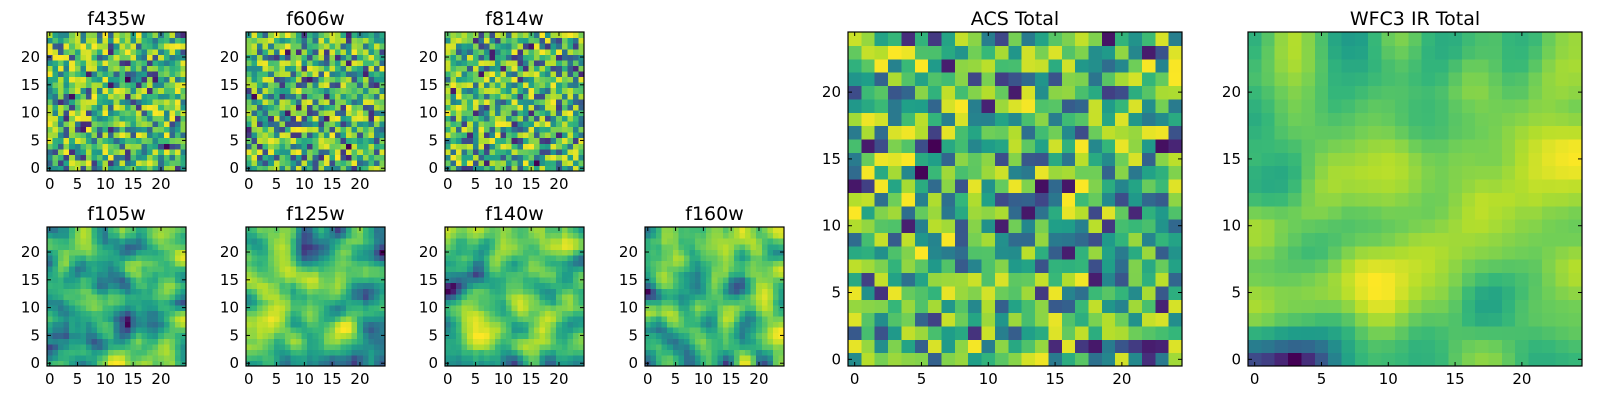 This screenshot has width=1600, height=400. I want to click on x-tick-label: 15, so click(531, 184).